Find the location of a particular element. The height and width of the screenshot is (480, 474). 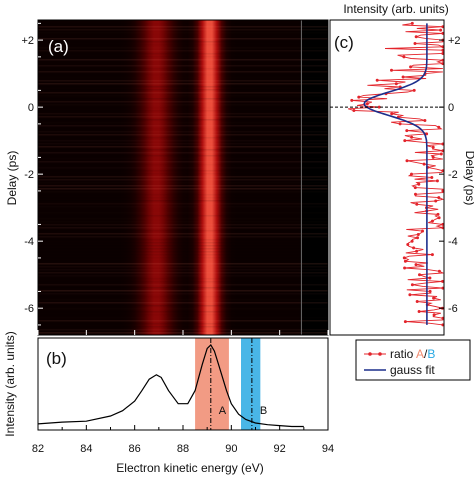

x-tick-label: 86 is located at coordinates (135, 449).